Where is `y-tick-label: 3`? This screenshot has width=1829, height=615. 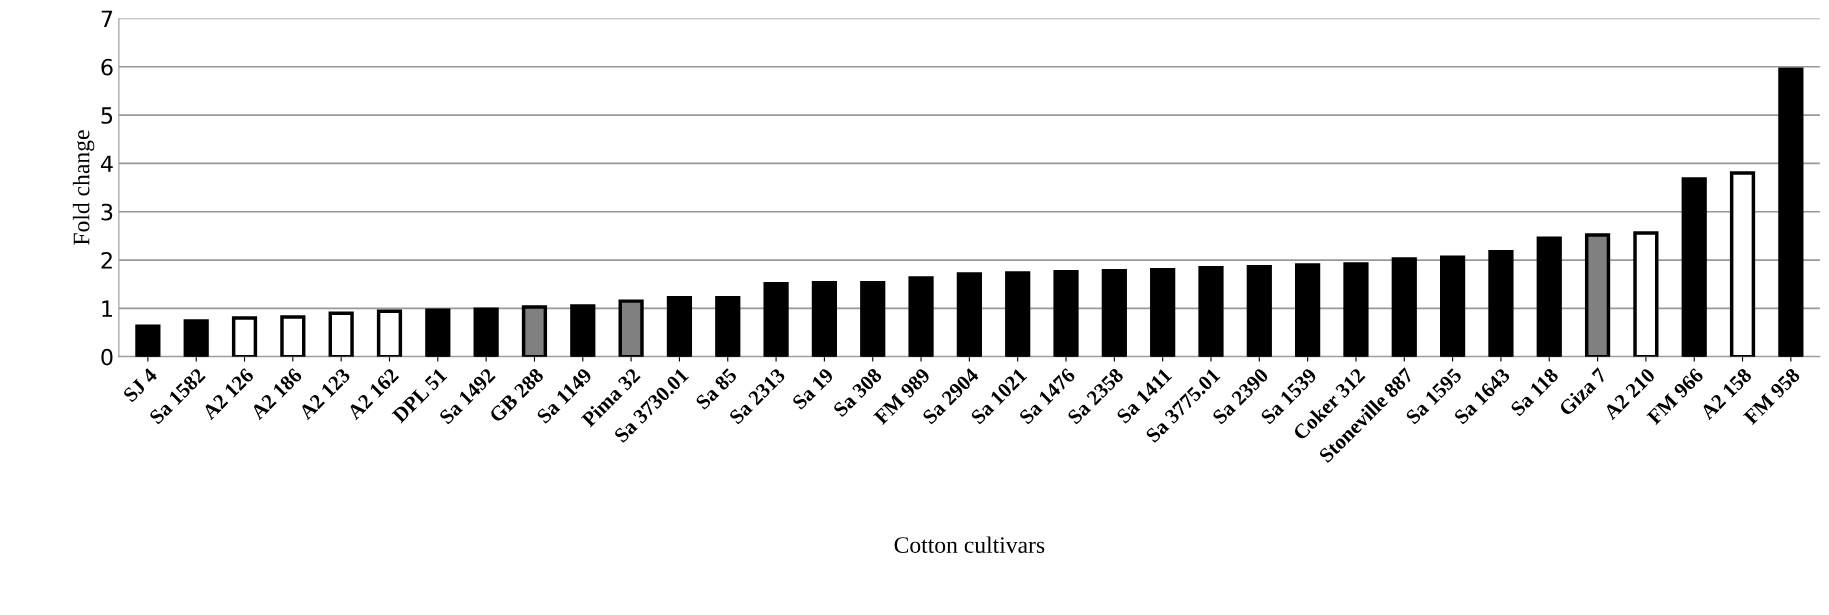 y-tick-label: 3 is located at coordinates (107, 212).